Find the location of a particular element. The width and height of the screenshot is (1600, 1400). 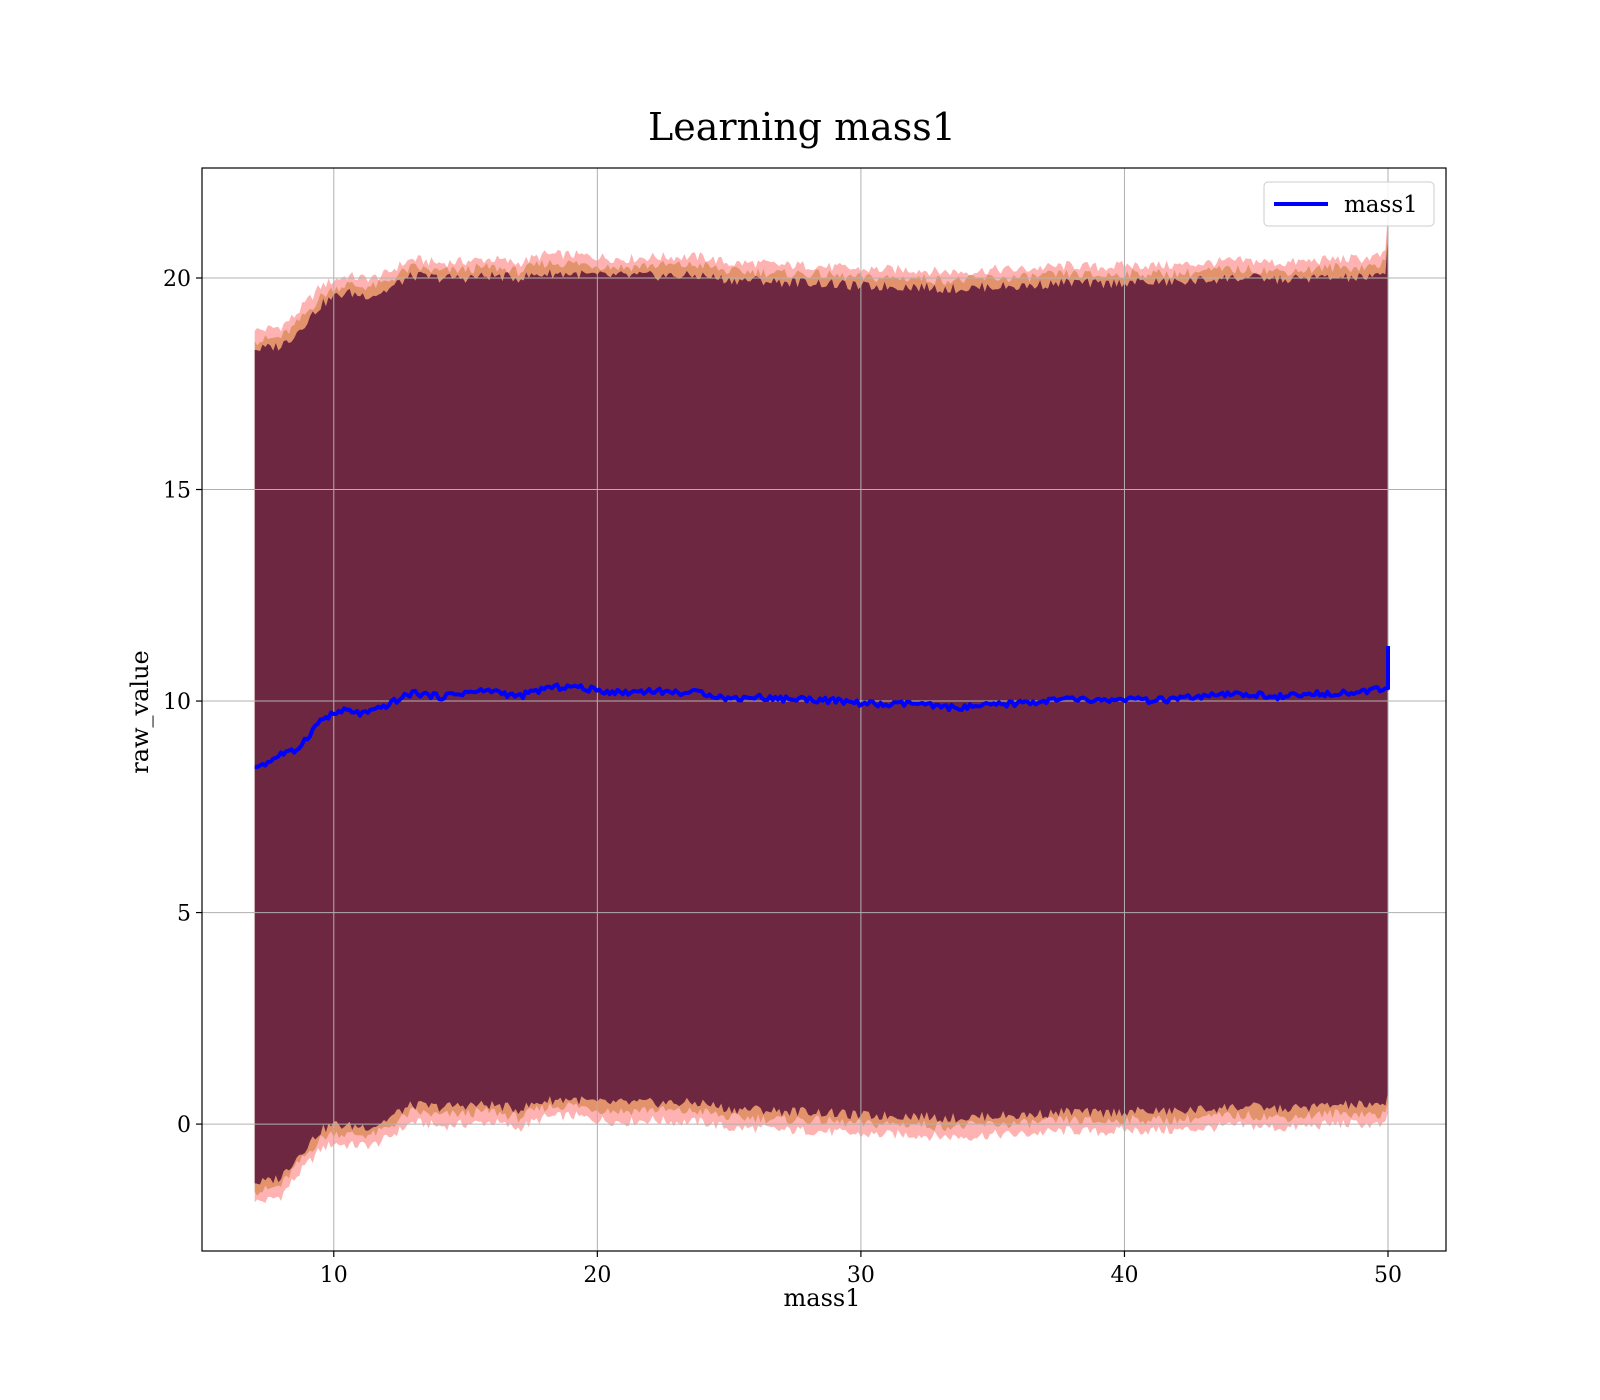

y-tick-label: 20 is located at coordinates (177, 279).